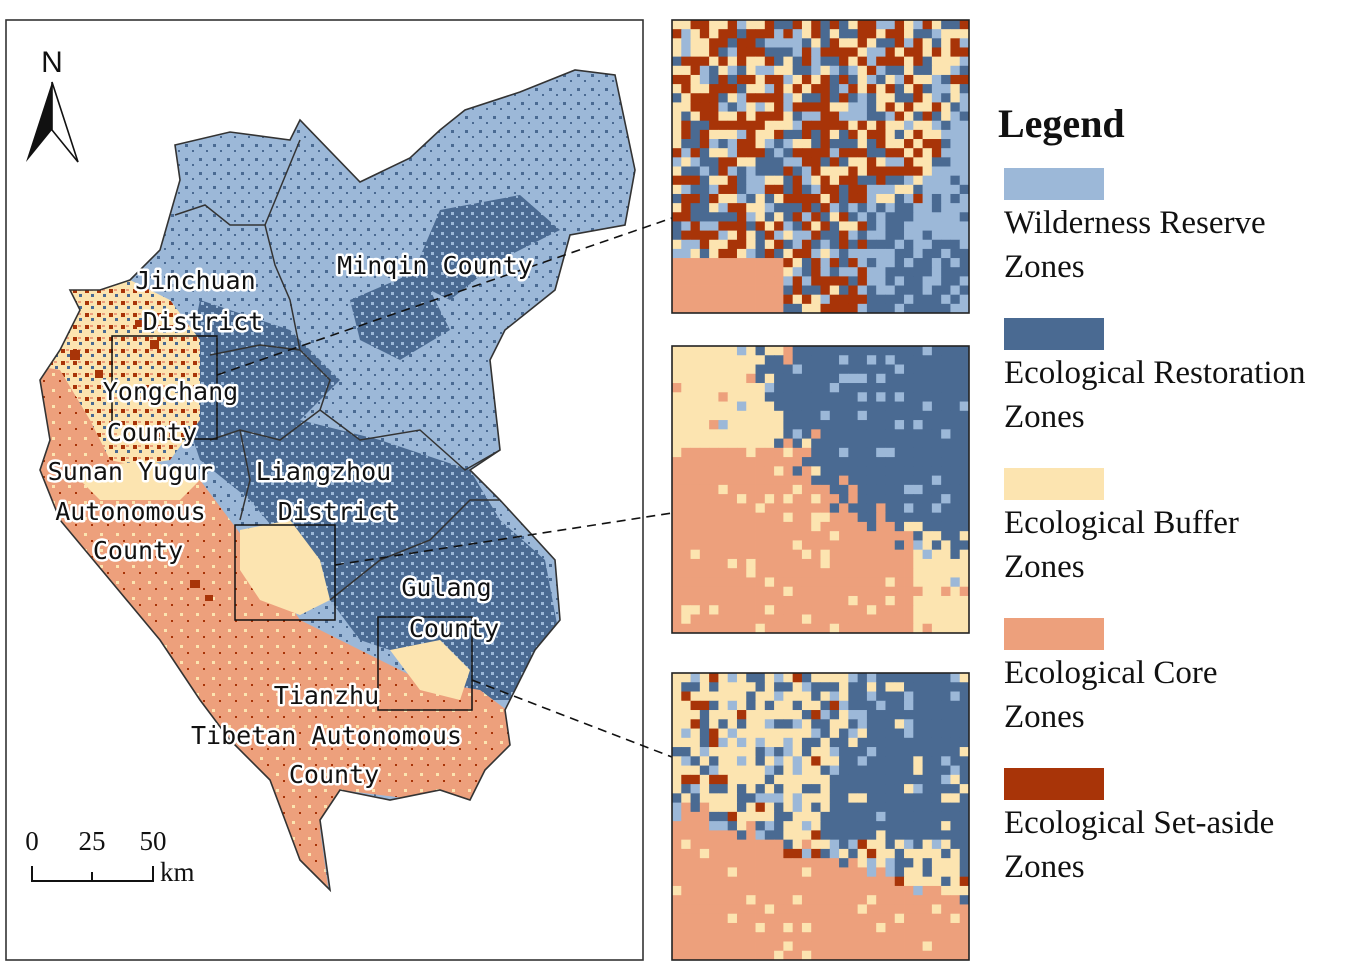 The width and height of the screenshot is (1354, 972). I want to click on legend-label-ecological-buffer: Ecological Buffer Zones, so click(1121, 545).